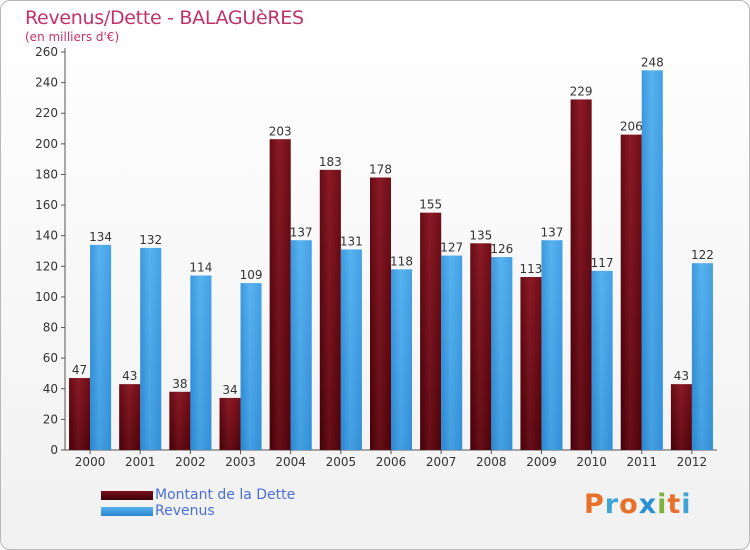 The height and width of the screenshot is (550, 750). I want to click on x-tick-label: 2008, so click(491, 462).